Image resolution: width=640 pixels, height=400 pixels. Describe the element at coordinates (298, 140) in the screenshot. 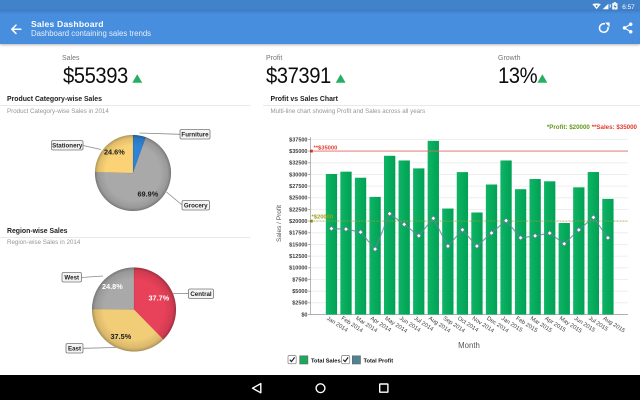

I see `svg-text: $37500` at that location.